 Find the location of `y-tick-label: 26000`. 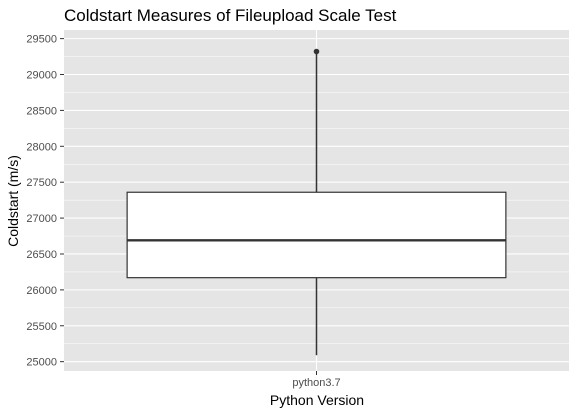

y-tick-label: 26000 is located at coordinates (41, 291).